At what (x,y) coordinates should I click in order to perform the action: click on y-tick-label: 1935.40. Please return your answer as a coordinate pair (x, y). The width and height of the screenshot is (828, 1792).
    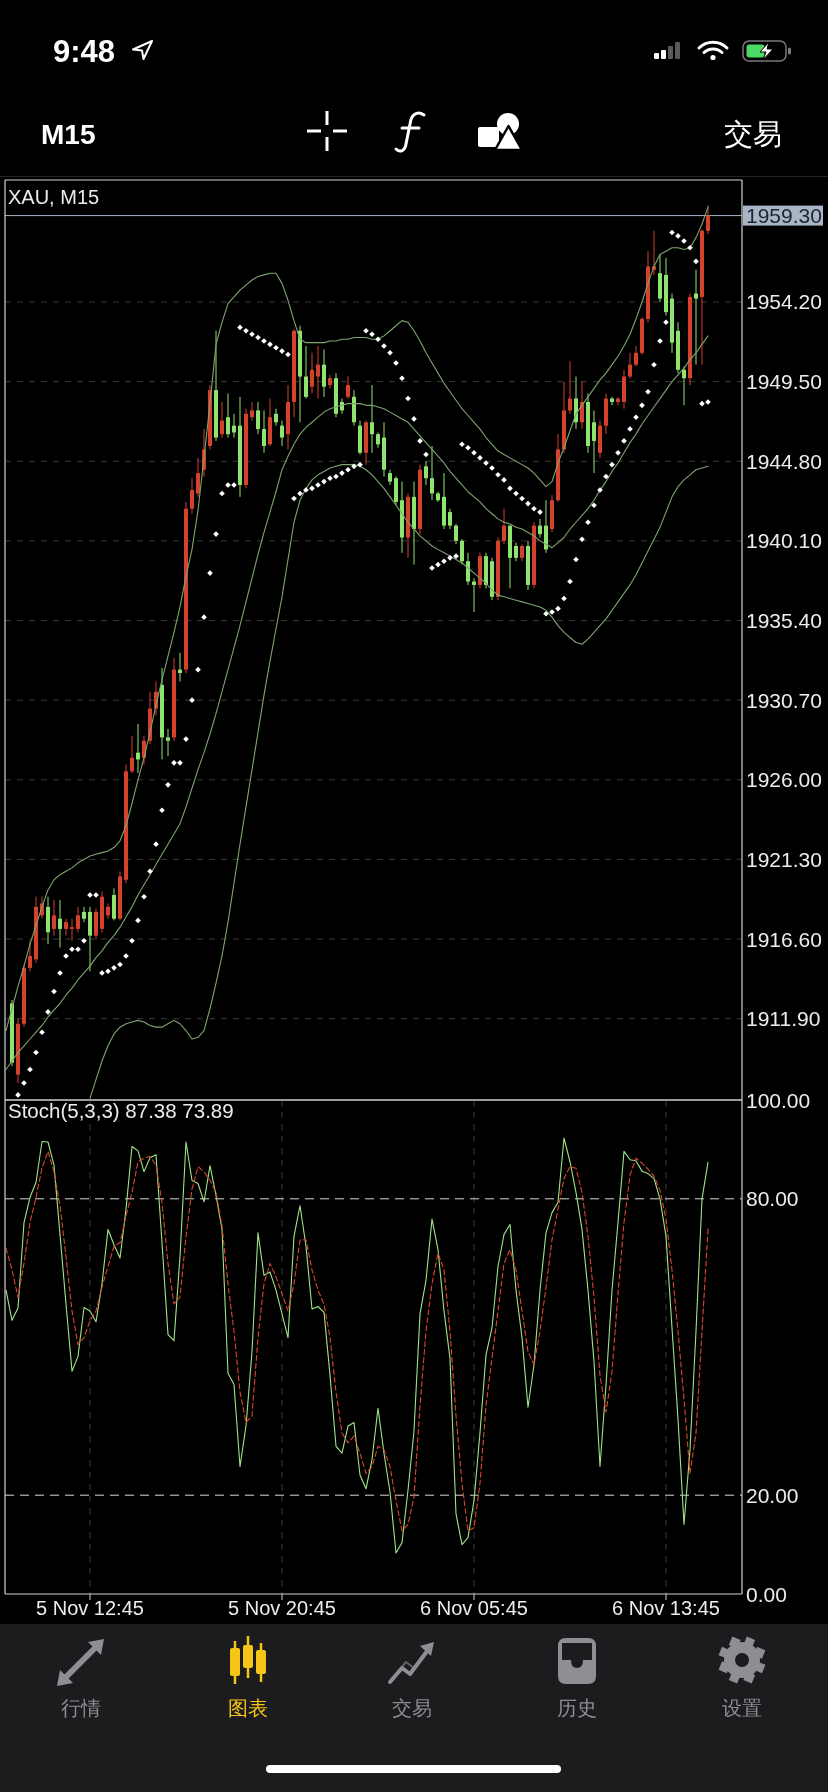
    Looking at the image, I should click on (784, 621).